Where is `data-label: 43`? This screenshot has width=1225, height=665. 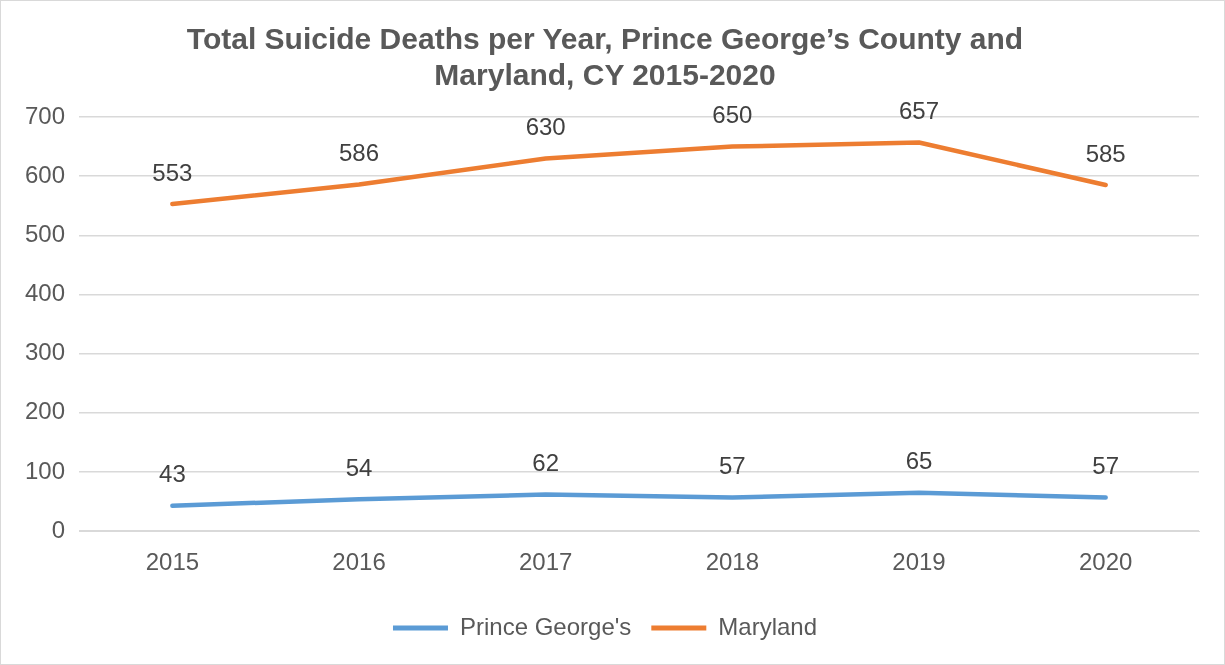 data-label: 43 is located at coordinates (172, 474).